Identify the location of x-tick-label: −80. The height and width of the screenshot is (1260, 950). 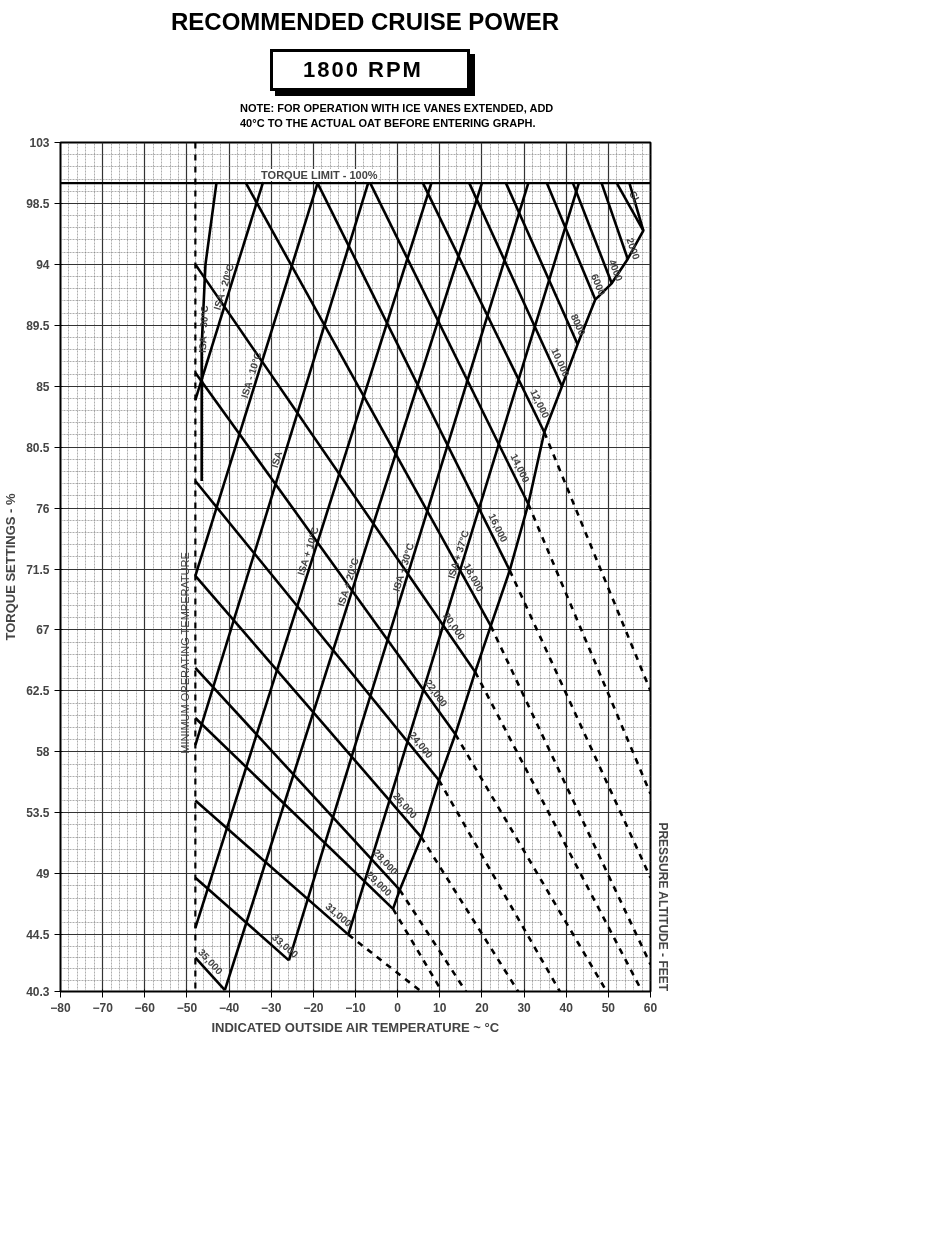
(60, 1007).